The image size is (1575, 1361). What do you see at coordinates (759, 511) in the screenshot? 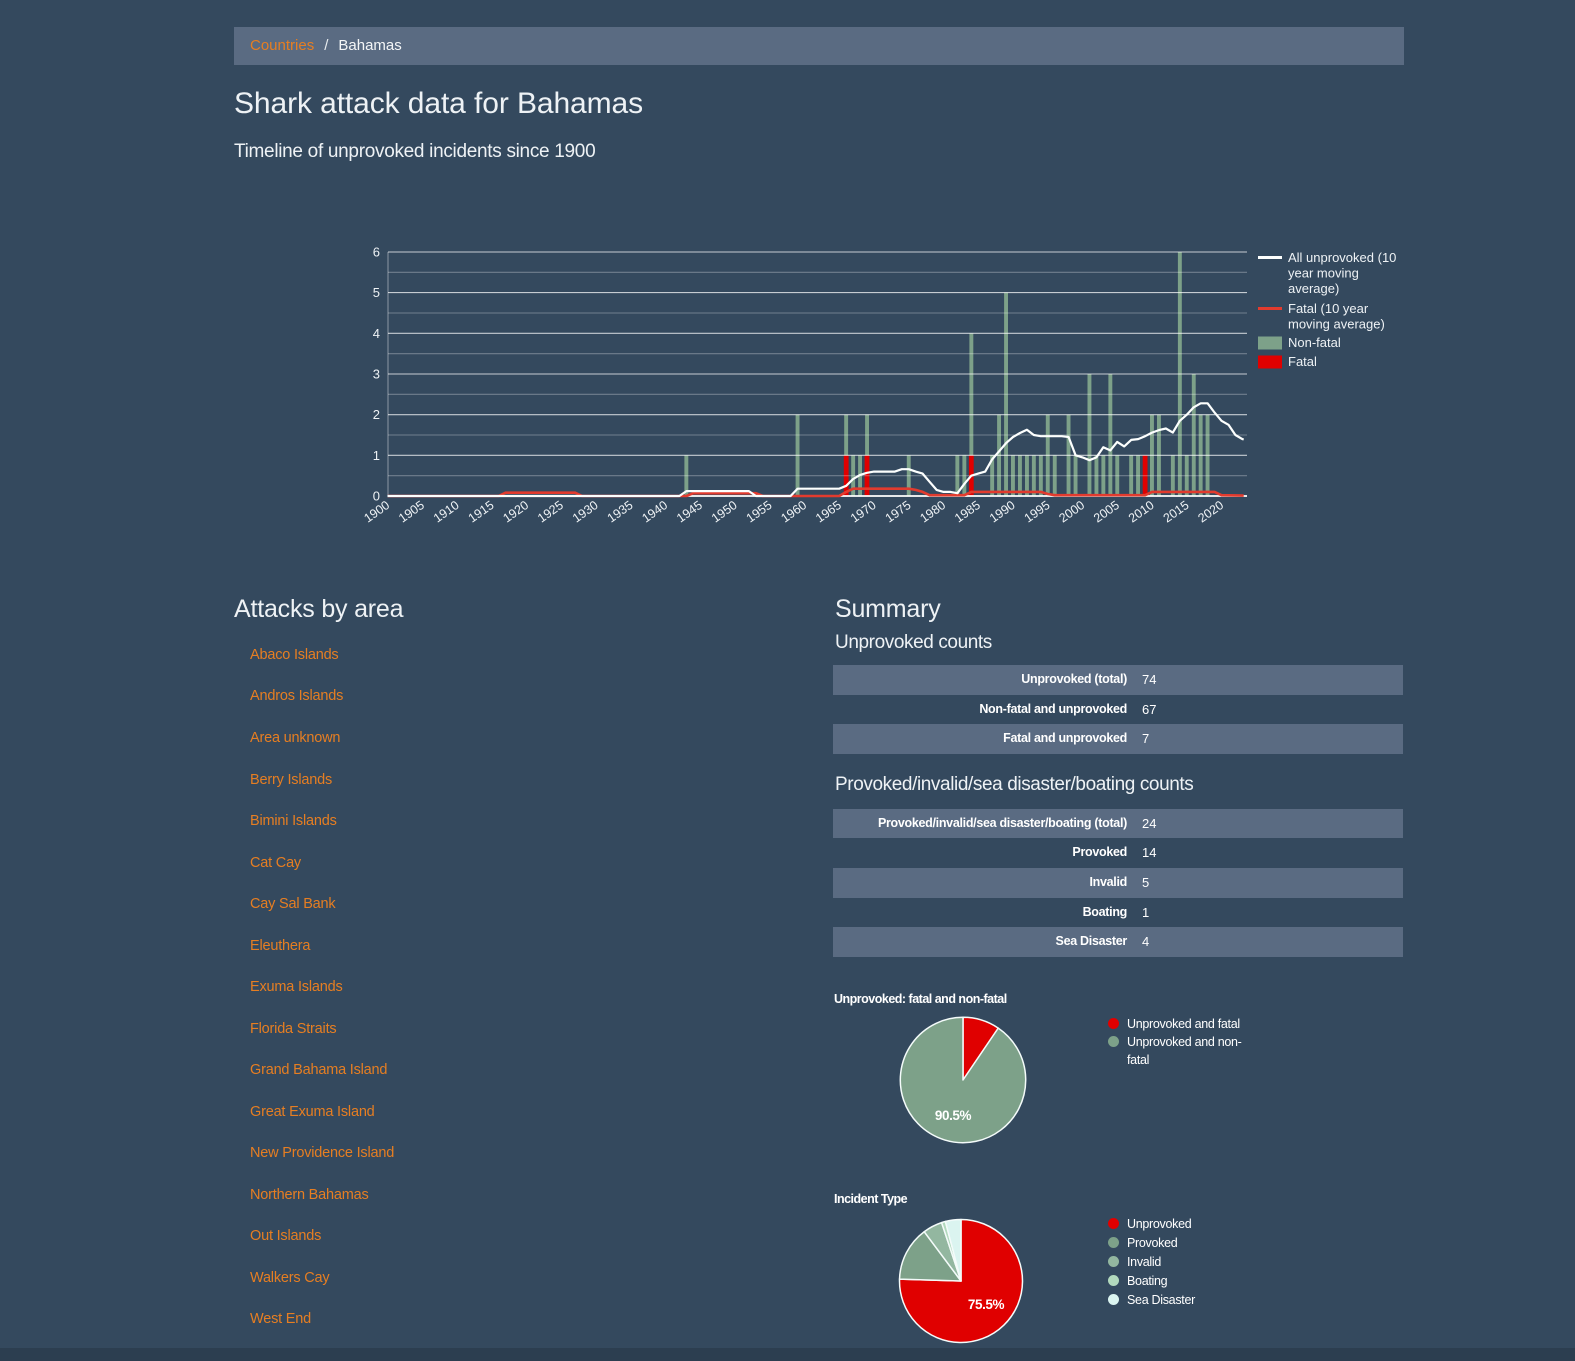
I see `svg-text: 1955` at bounding box center [759, 511].